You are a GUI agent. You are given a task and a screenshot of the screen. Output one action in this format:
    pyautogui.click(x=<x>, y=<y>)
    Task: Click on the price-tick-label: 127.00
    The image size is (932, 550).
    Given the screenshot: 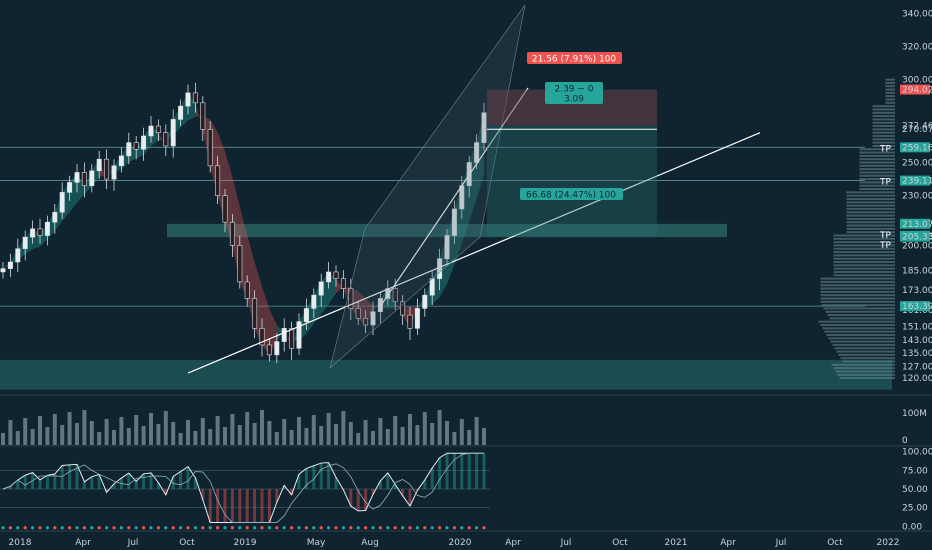 What is the action you would take?
    pyautogui.click(x=917, y=367)
    